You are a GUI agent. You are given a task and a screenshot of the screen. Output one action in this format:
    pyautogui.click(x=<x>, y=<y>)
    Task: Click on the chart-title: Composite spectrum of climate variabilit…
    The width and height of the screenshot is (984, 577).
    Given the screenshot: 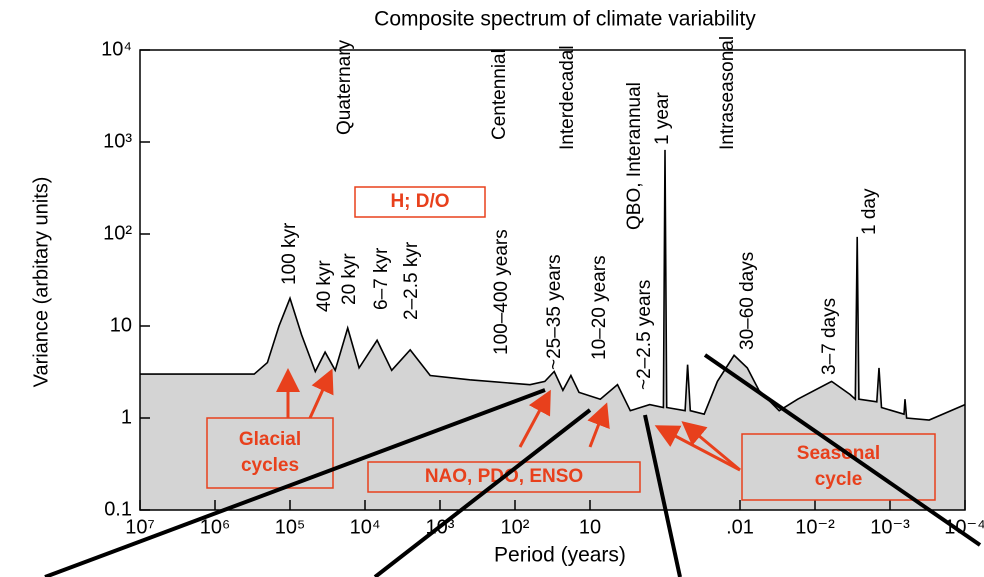 What is the action you would take?
    pyautogui.click(x=565, y=19)
    